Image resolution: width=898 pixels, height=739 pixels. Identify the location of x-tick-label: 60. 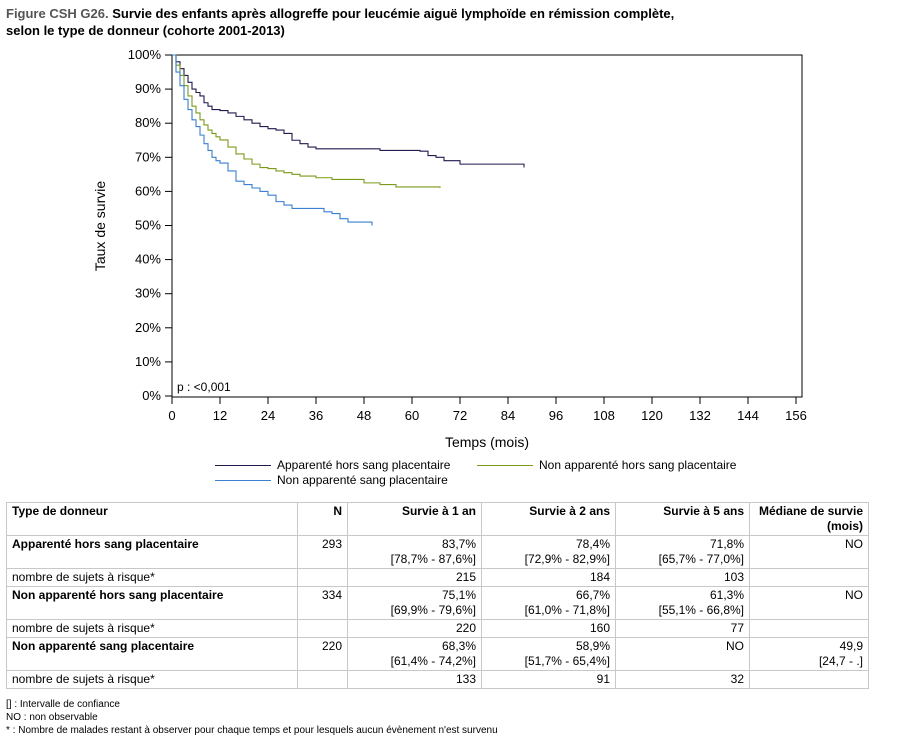
(412, 415).